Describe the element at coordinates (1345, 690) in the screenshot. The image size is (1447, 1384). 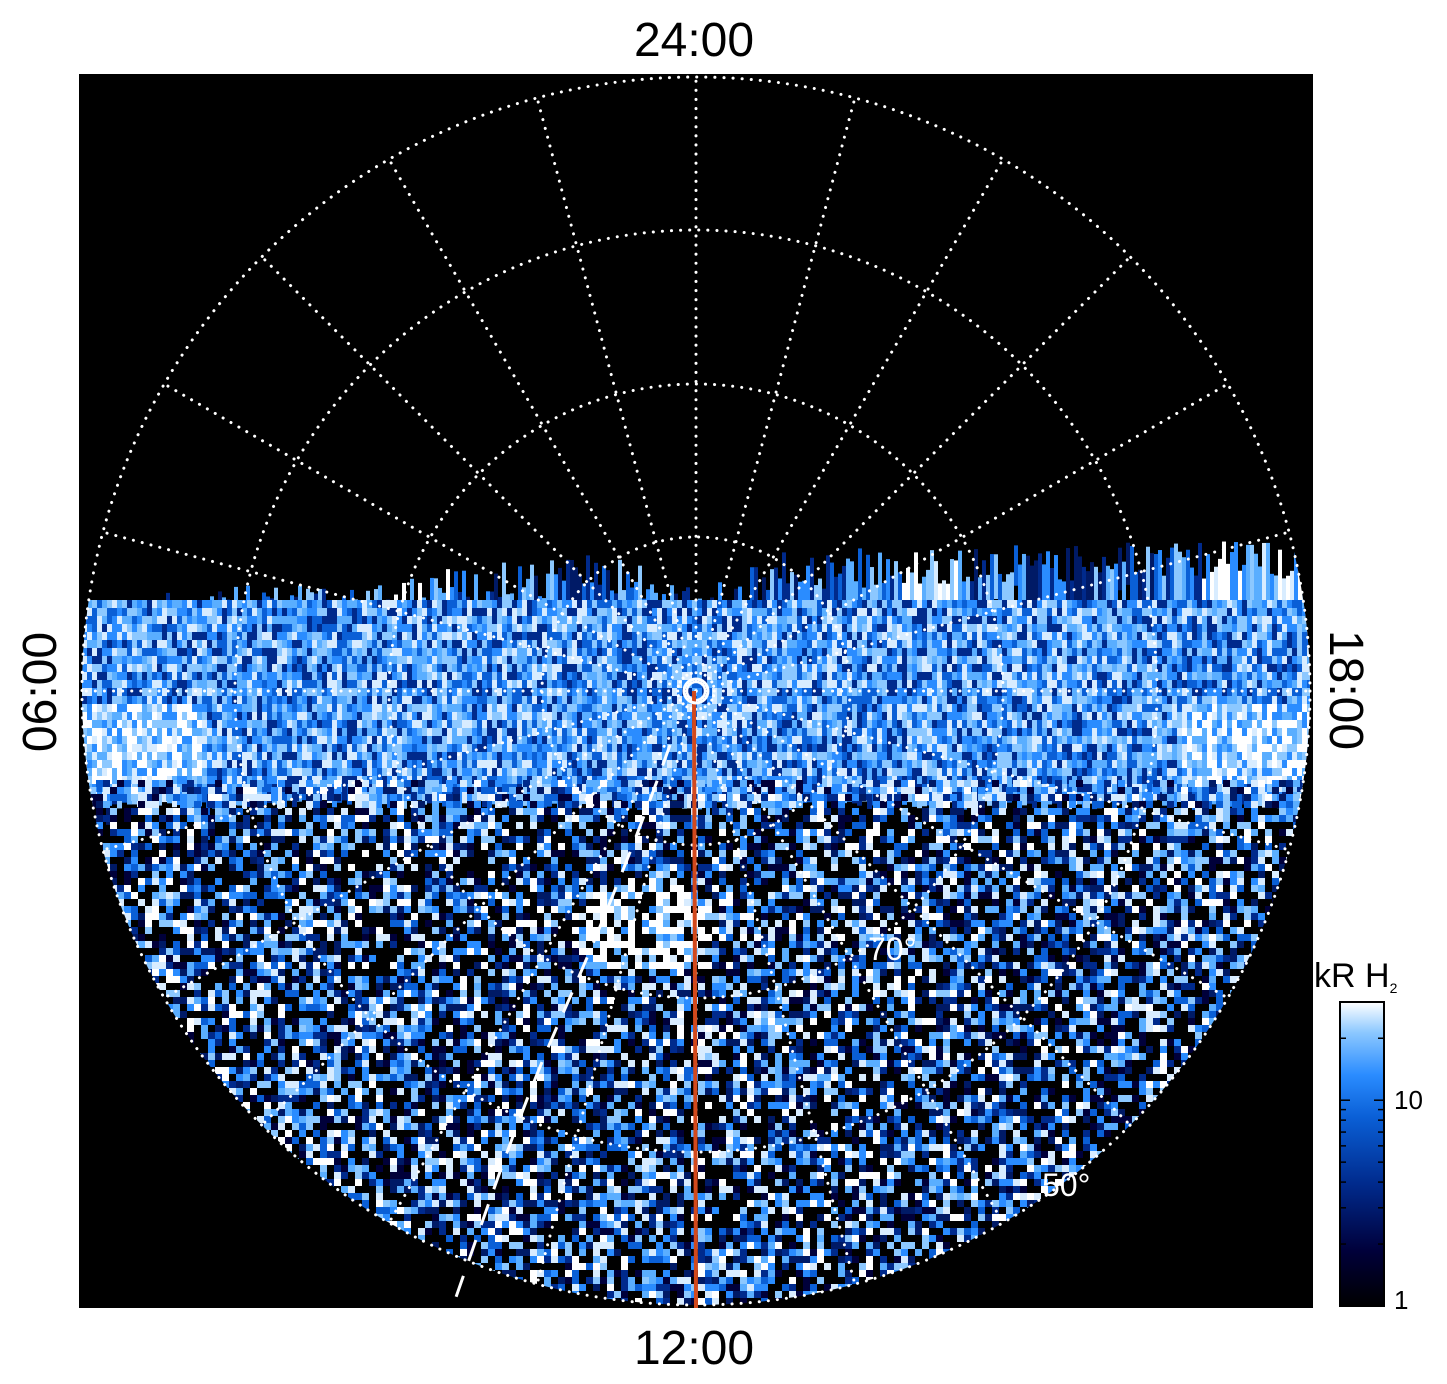
I see `local-time-label-right: 18:00` at that location.